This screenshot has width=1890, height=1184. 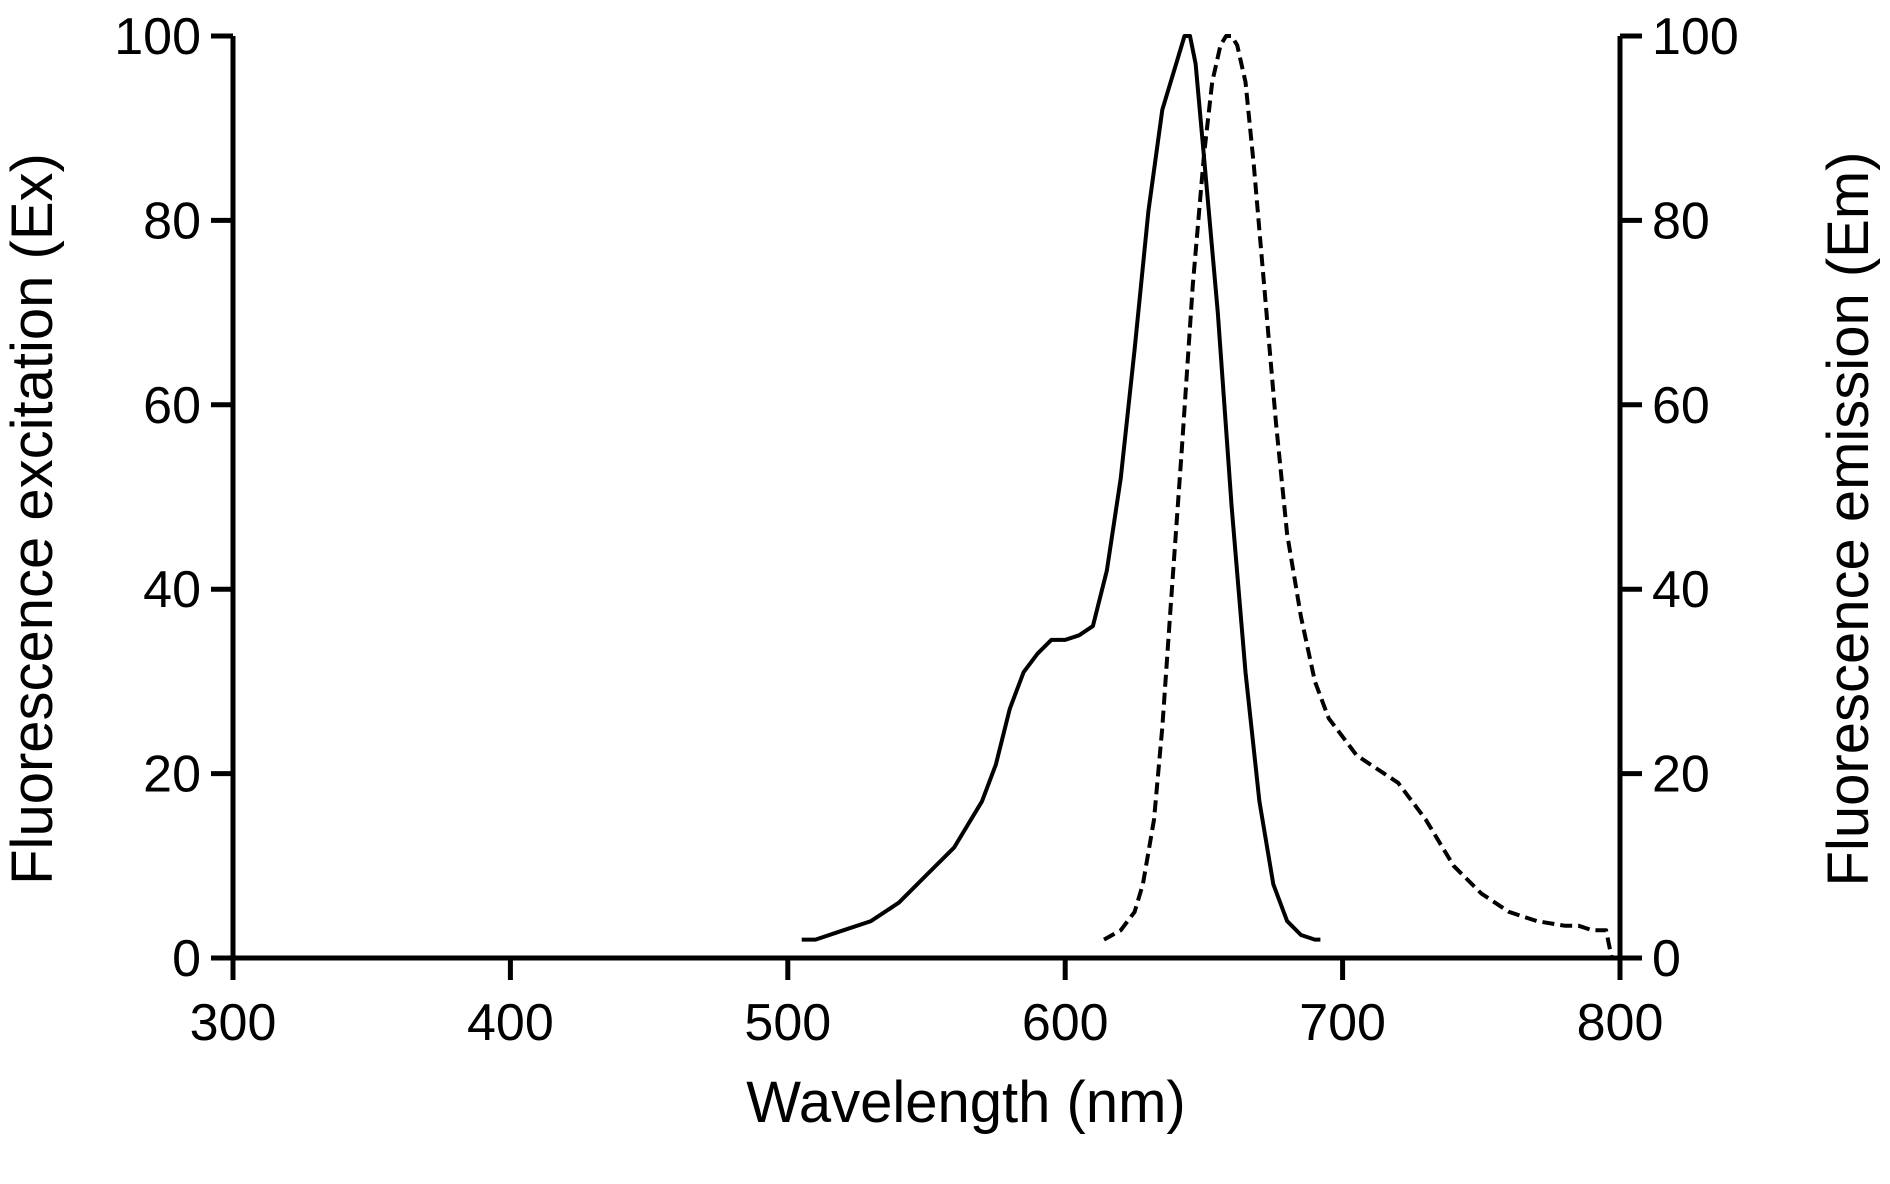 I want to click on y-ticks-left: 0 20 40 60 80 100, so click(x=173, y=498).